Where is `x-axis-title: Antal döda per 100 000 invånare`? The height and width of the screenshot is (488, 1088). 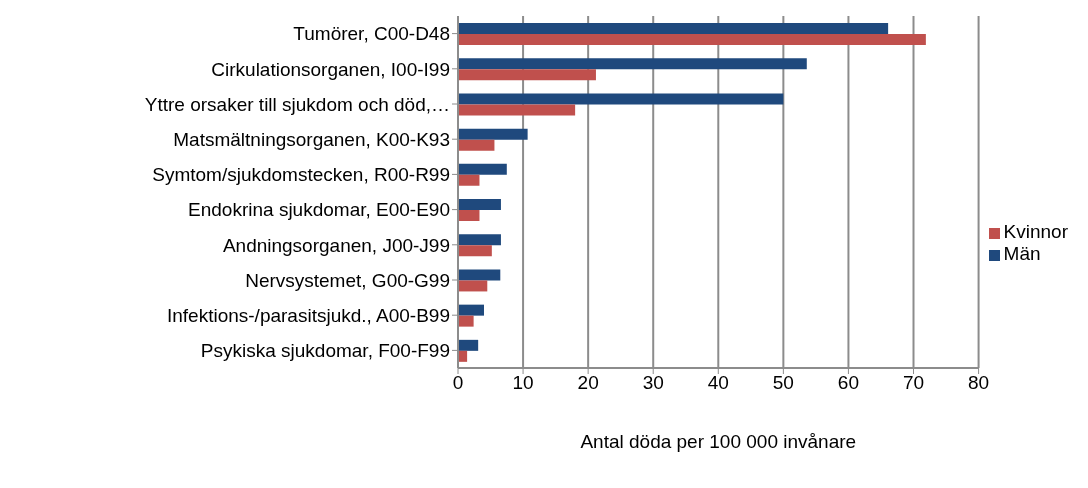 x-axis-title: Antal döda per 100 000 invånare is located at coordinates (718, 441).